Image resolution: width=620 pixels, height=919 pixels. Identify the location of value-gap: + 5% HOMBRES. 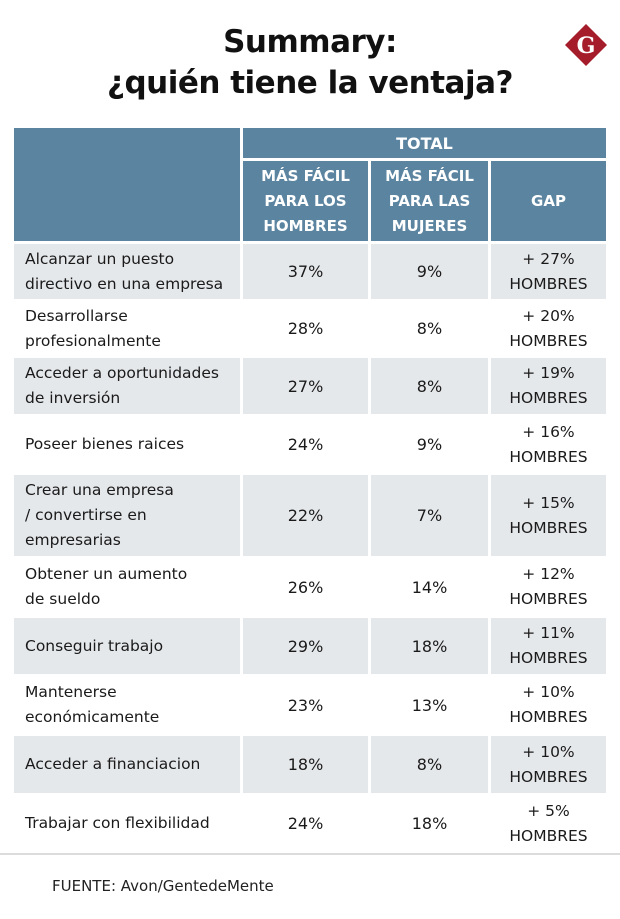
(548, 823).